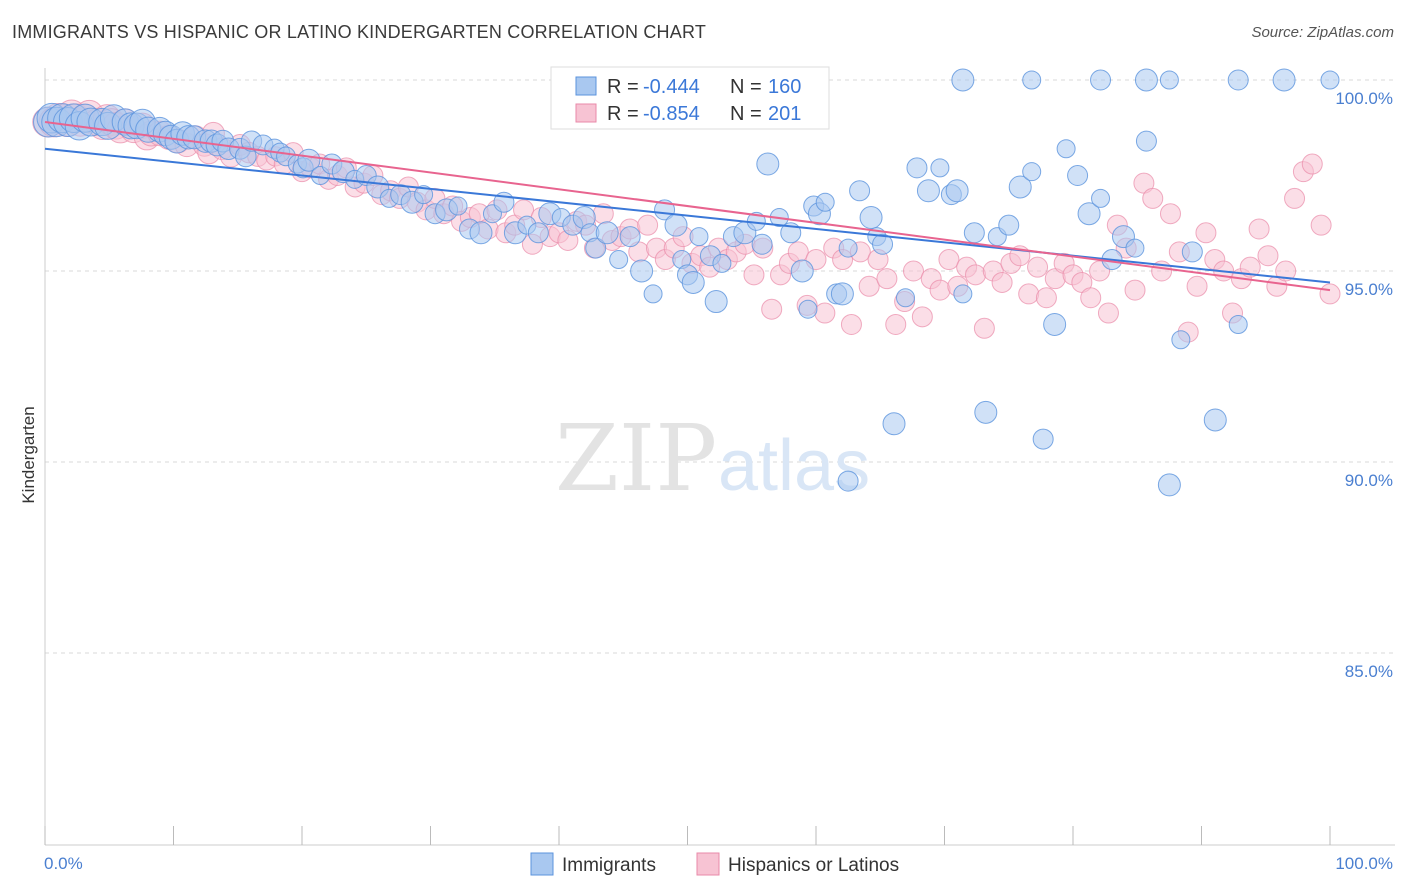 This screenshot has width=1406, height=892. What do you see at coordinates (708, 864) in the screenshot?
I see `bottom-legend-swatch-hispanics` at bounding box center [708, 864].